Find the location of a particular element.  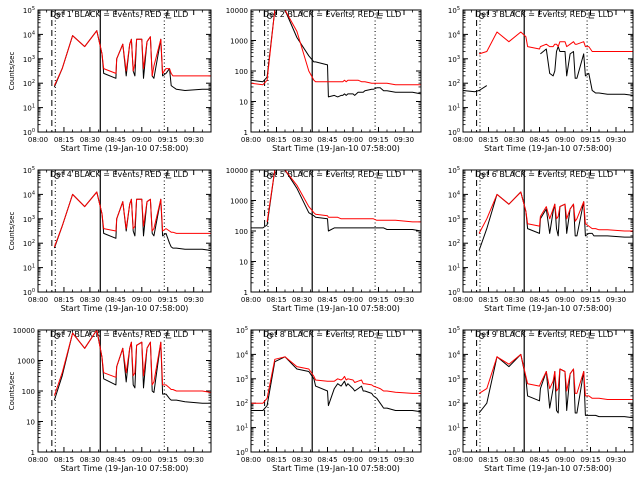

panel-title: Det 9 BLACK = Events, RED = LLD is located at coordinates (544, 334).